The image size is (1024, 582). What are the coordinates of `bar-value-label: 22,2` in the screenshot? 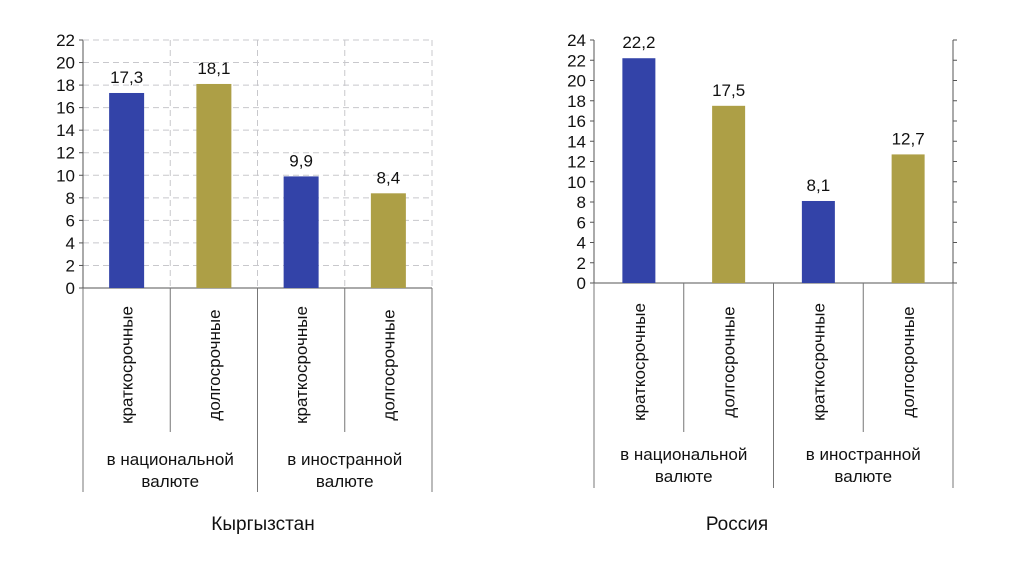 It's located at (638, 42).